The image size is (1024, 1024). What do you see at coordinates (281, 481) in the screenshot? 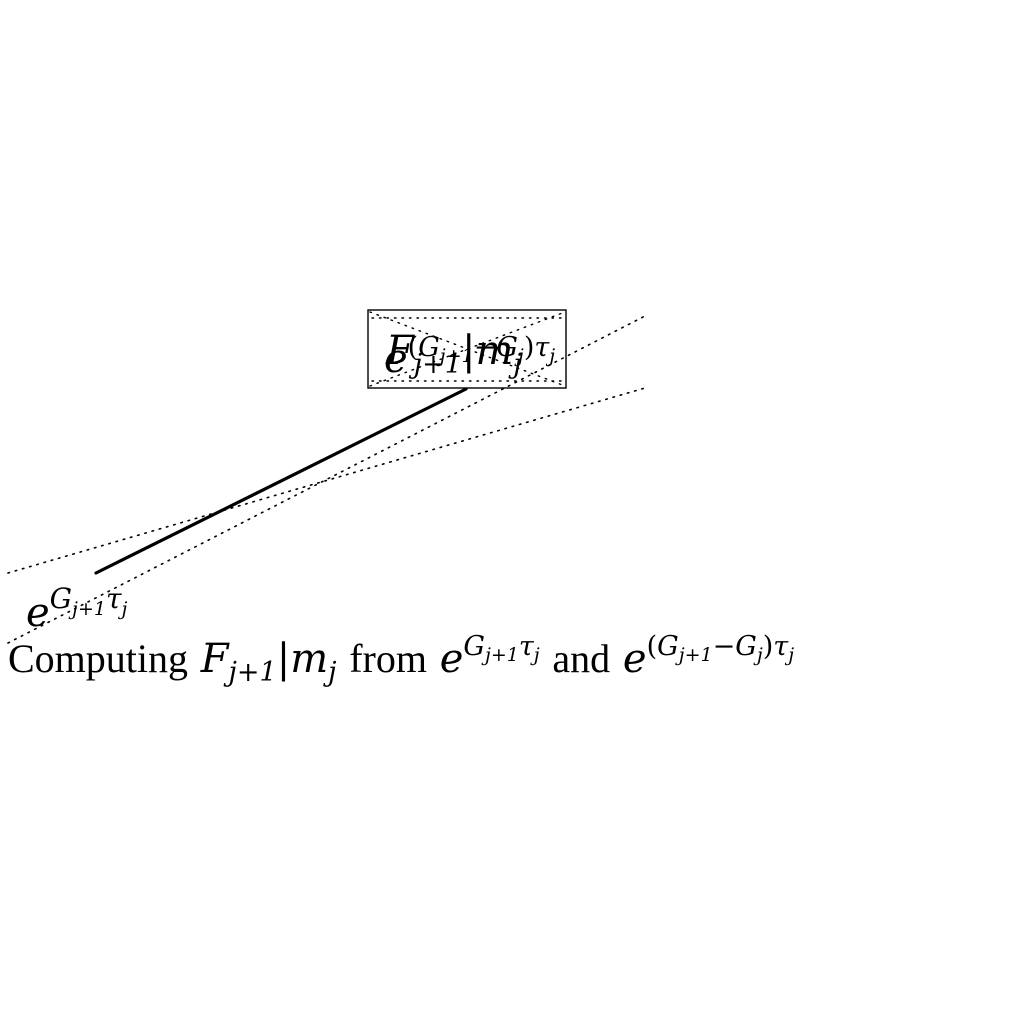
I see `solid-connector-line` at bounding box center [281, 481].